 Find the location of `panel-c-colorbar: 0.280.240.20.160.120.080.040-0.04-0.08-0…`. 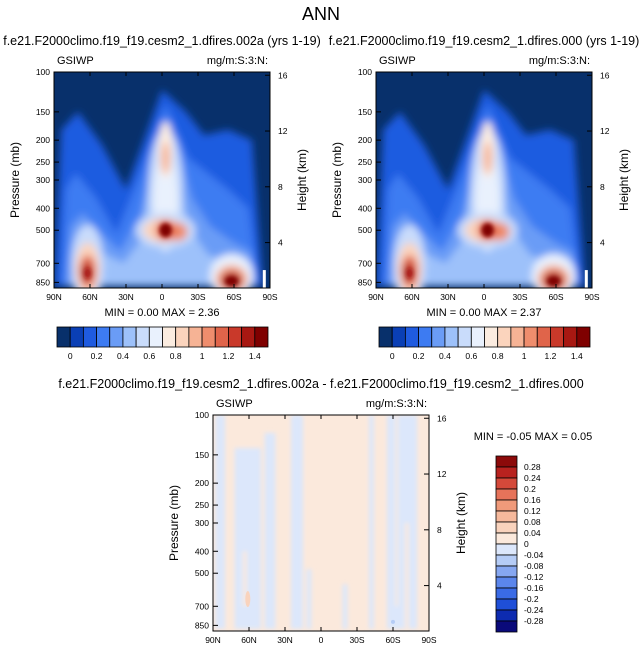

panel-c-colorbar: 0.280.240.20.160.120.080.040-0.04-0.08-0… is located at coordinates (519, 544).